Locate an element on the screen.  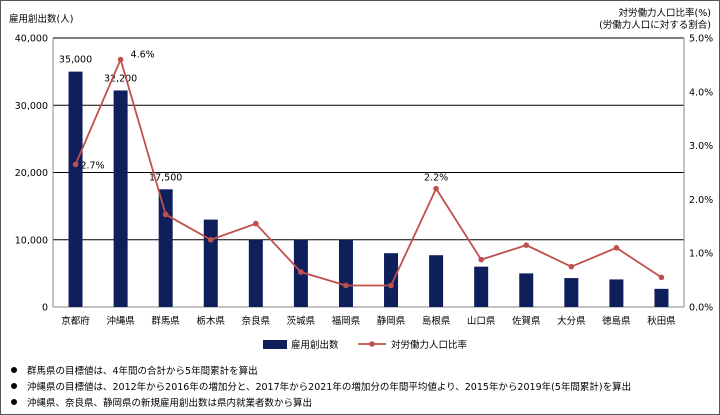
line-label-1: 4.6% is located at coordinates (143, 55).